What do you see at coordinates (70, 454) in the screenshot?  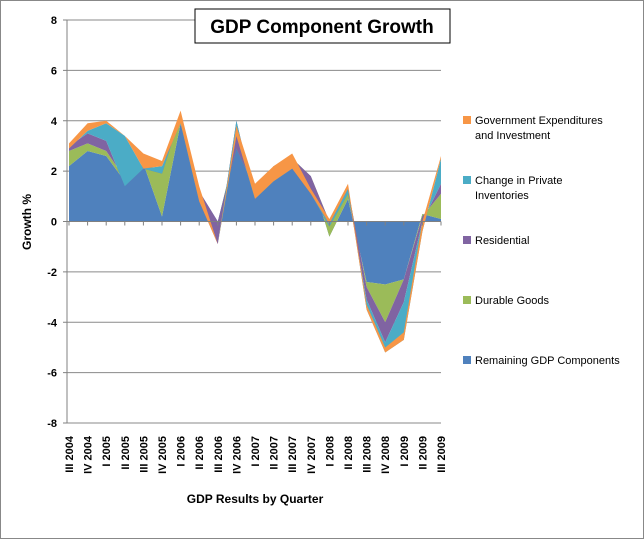 I see `x-tick-label: III 2004` at bounding box center [70, 454].